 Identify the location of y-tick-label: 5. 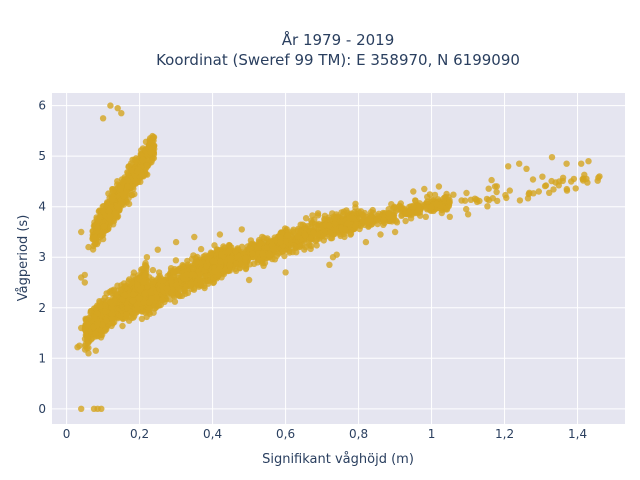
(42, 156).